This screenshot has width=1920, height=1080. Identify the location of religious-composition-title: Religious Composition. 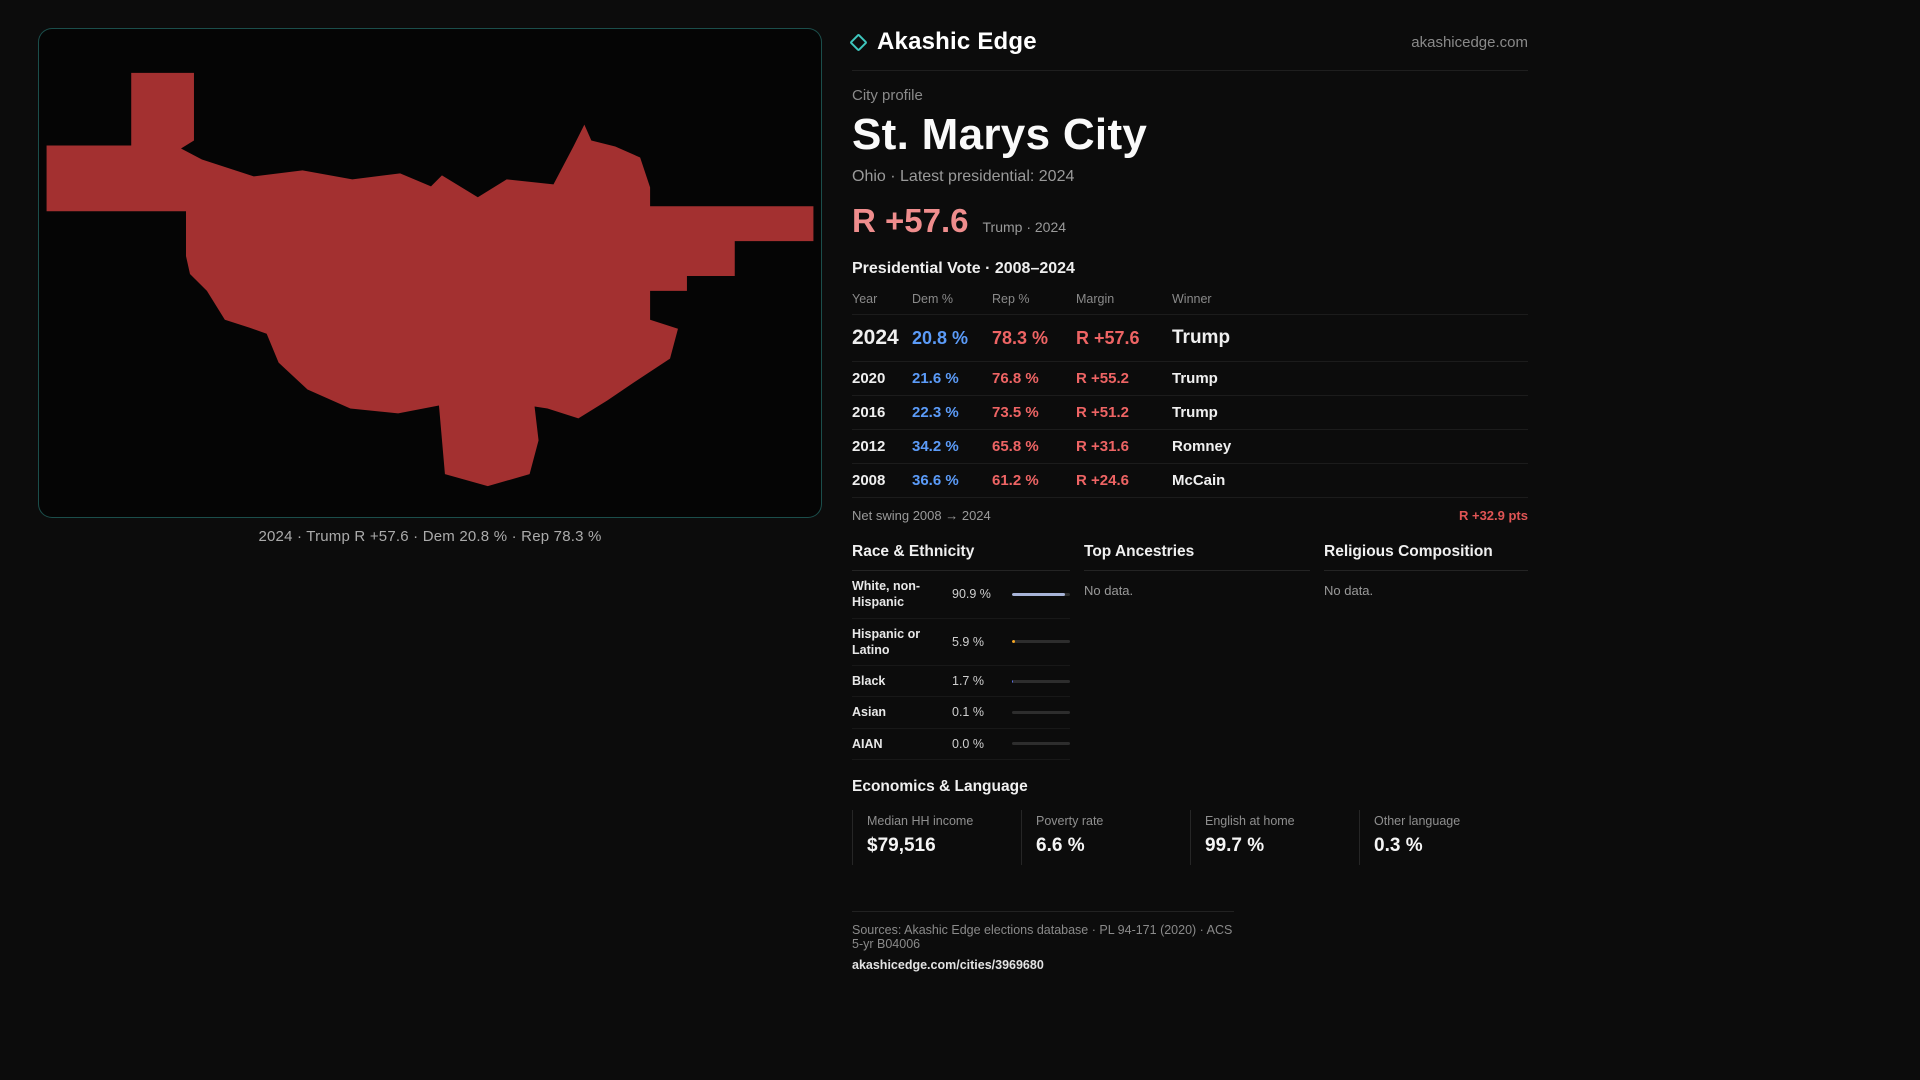
(1426, 557).